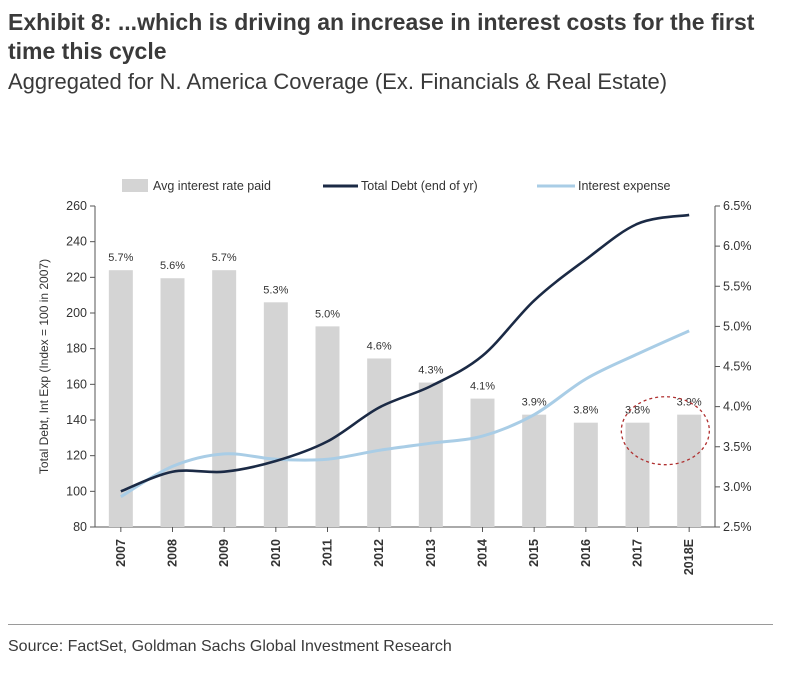 The height and width of the screenshot is (673, 800). Describe the element at coordinates (379, 346) in the screenshot. I see `bar-data-label: 4.6%` at that location.